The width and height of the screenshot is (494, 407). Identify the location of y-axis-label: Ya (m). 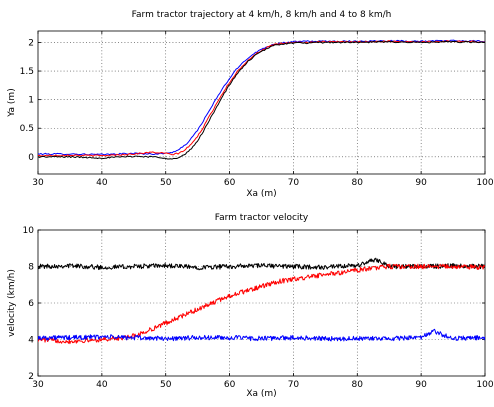
(12, 102).